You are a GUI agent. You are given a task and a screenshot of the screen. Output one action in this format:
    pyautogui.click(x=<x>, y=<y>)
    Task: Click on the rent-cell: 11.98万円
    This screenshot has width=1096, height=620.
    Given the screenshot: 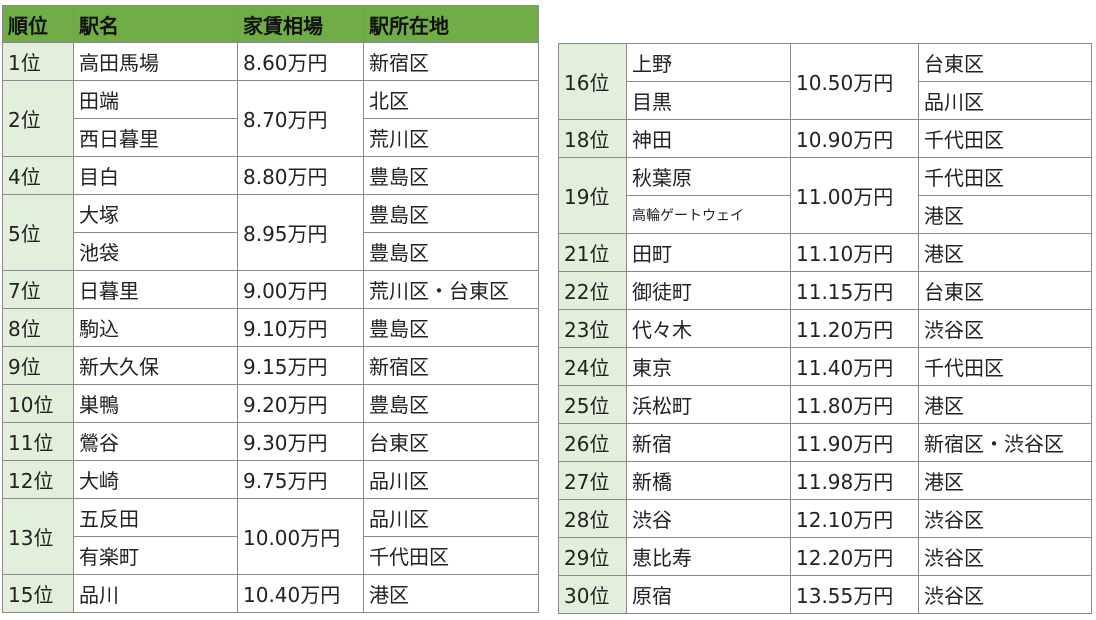 What is the action you would take?
    pyautogui.click(x=854, y=480)
    